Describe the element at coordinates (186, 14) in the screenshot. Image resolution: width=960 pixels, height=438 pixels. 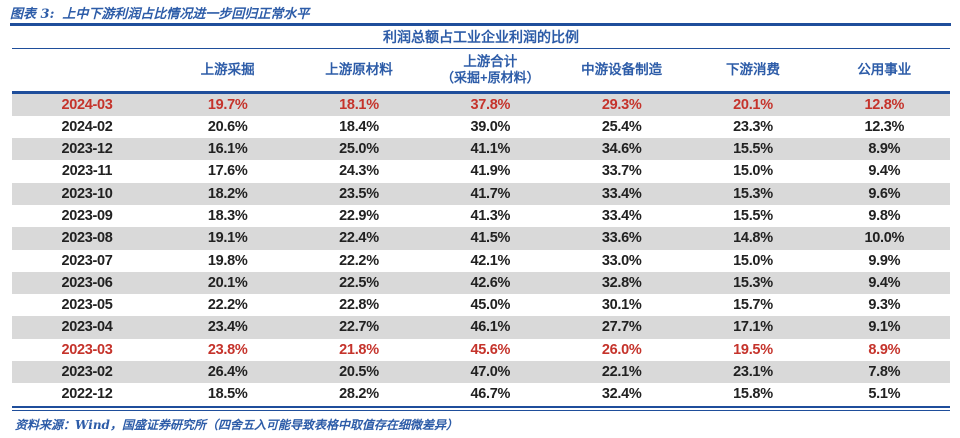
I see `figure-title-text: 上中下游利润占比情况进一步回归正常水平` at that location.